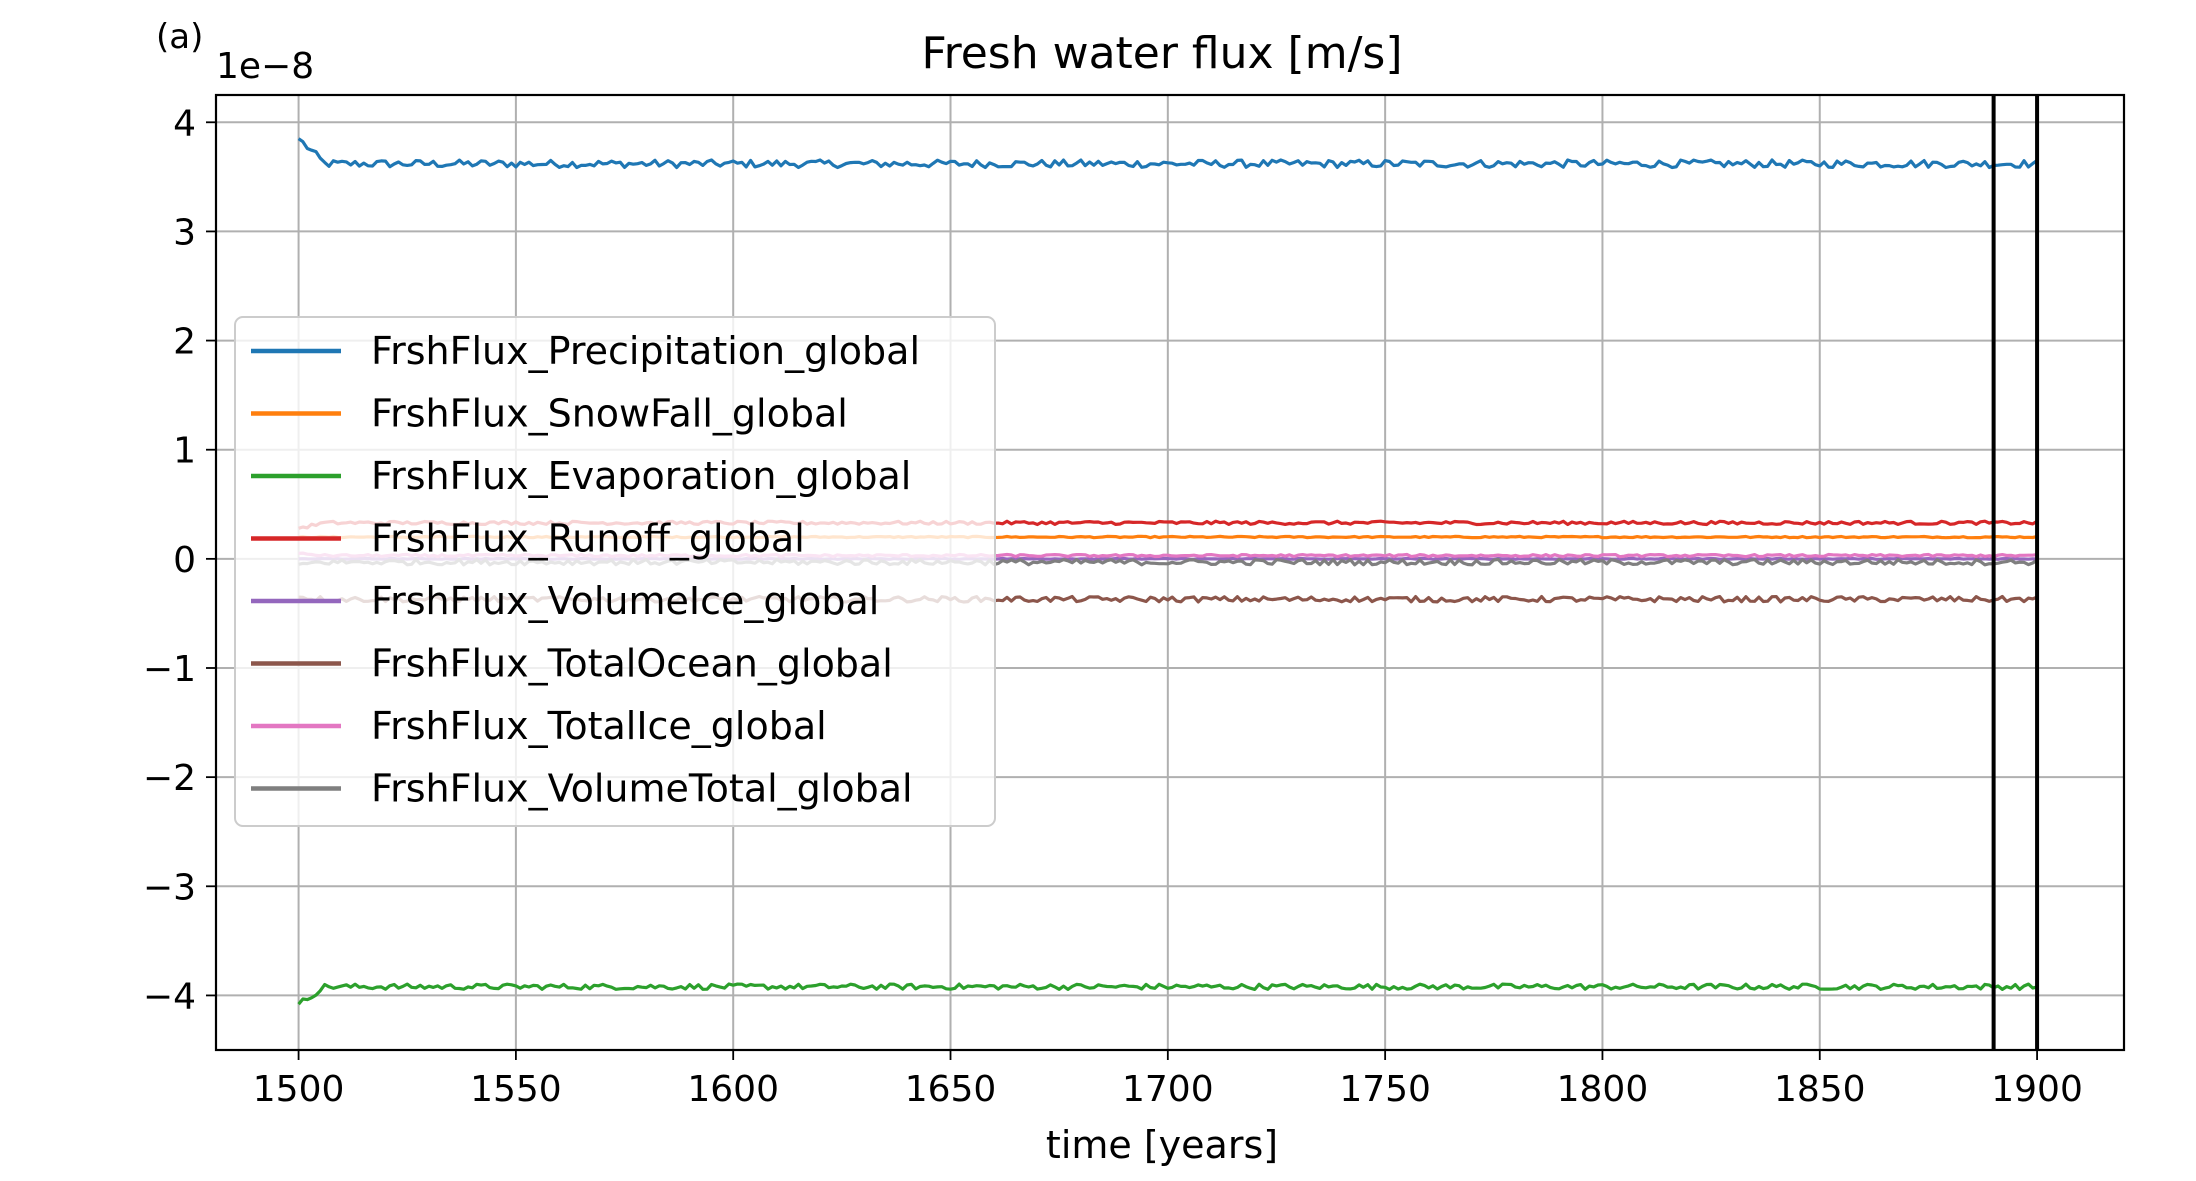  I want to click on series-line-FrshFlux_Evaporation_global, so click(1167, 994).